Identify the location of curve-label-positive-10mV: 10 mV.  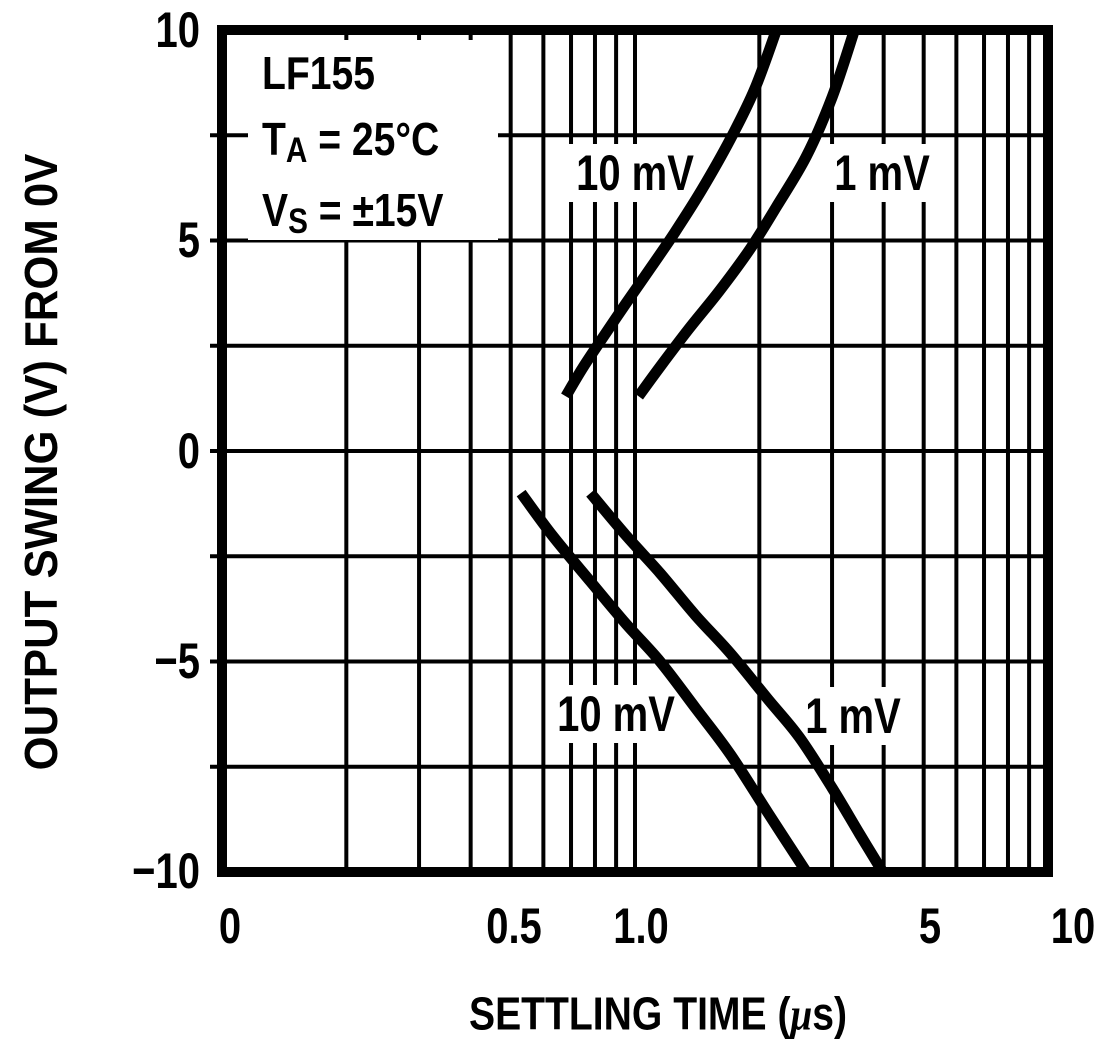
(634, 173).